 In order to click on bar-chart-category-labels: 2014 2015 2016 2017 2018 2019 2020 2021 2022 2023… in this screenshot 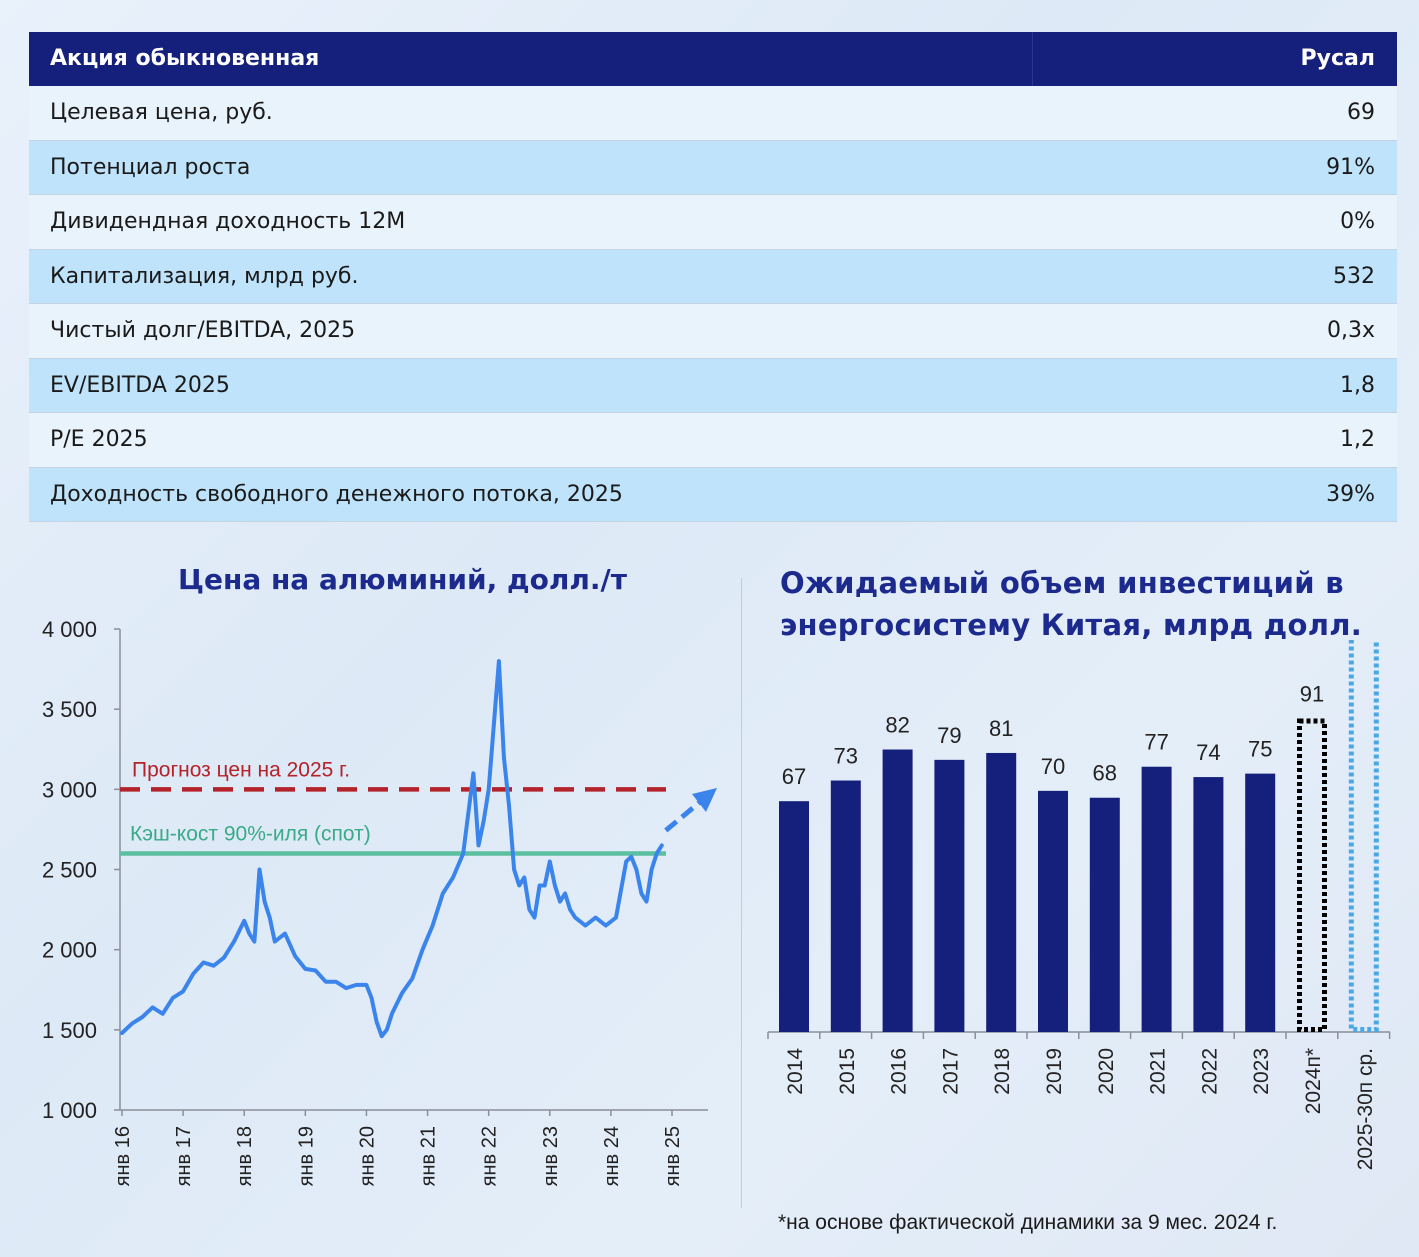, I will do `click(1080, 1109)`.